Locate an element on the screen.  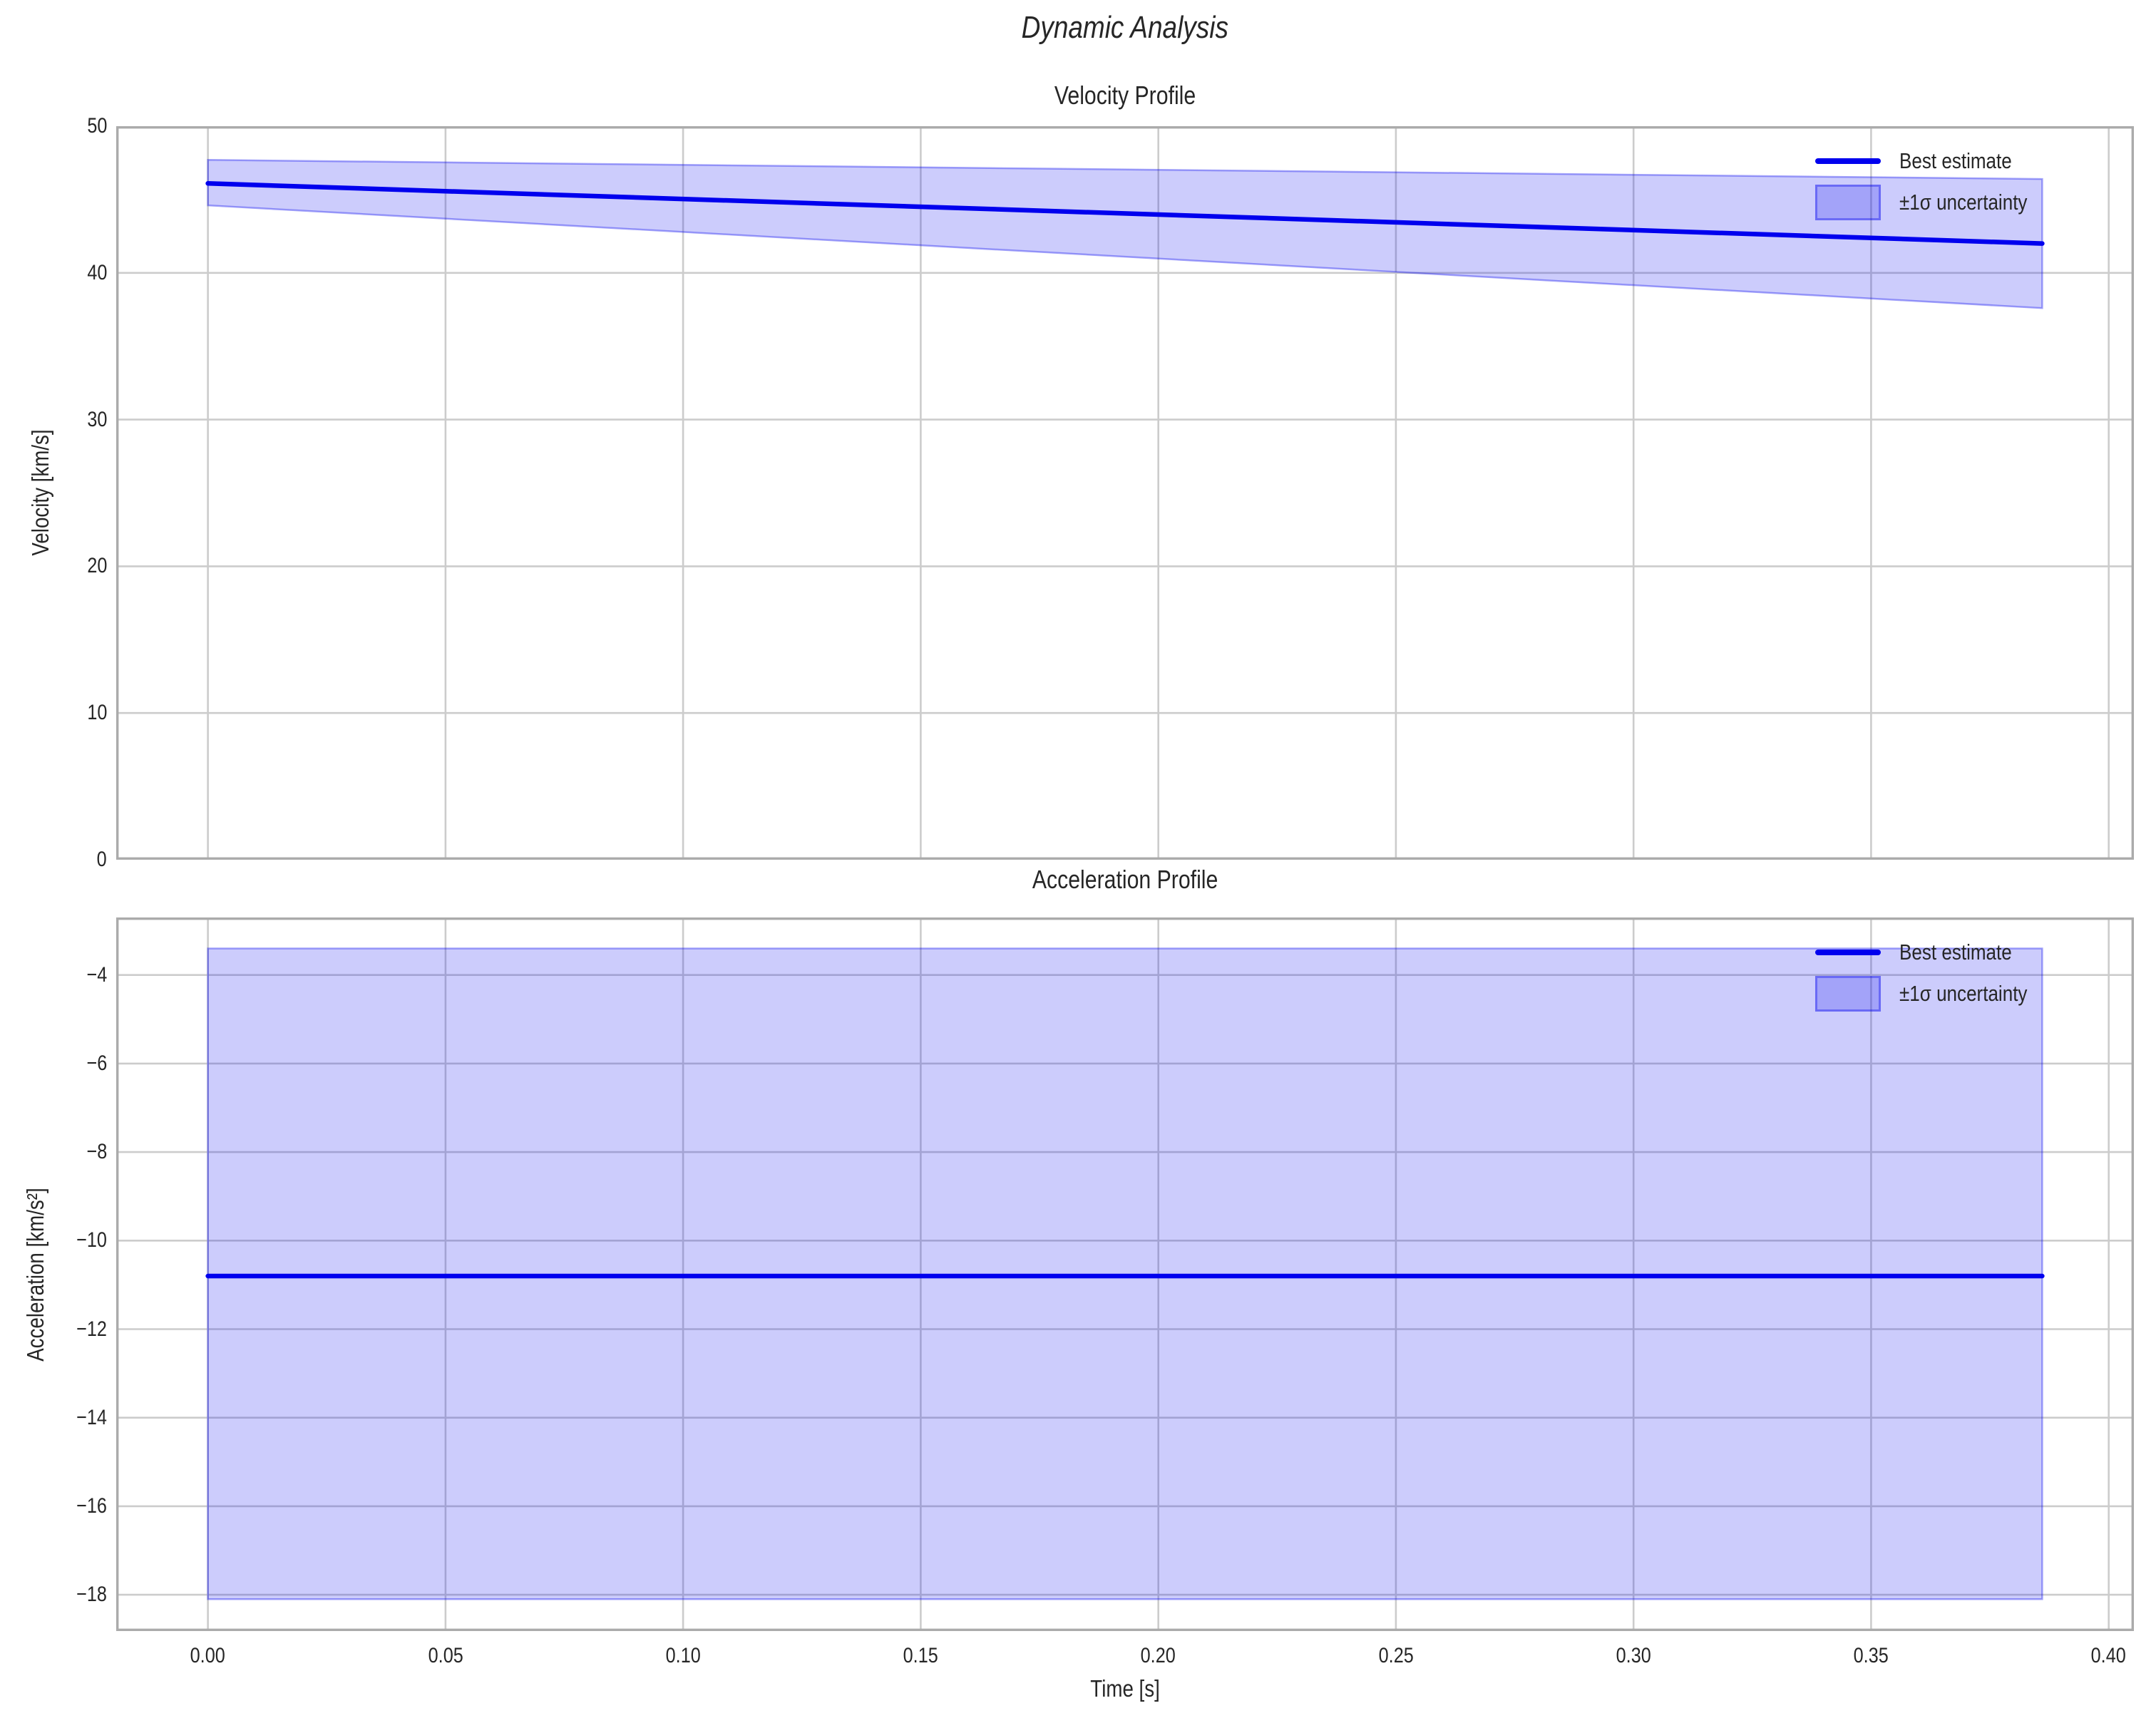
x-tick-label: 0.35 is located at coordinates (1871, 1655).